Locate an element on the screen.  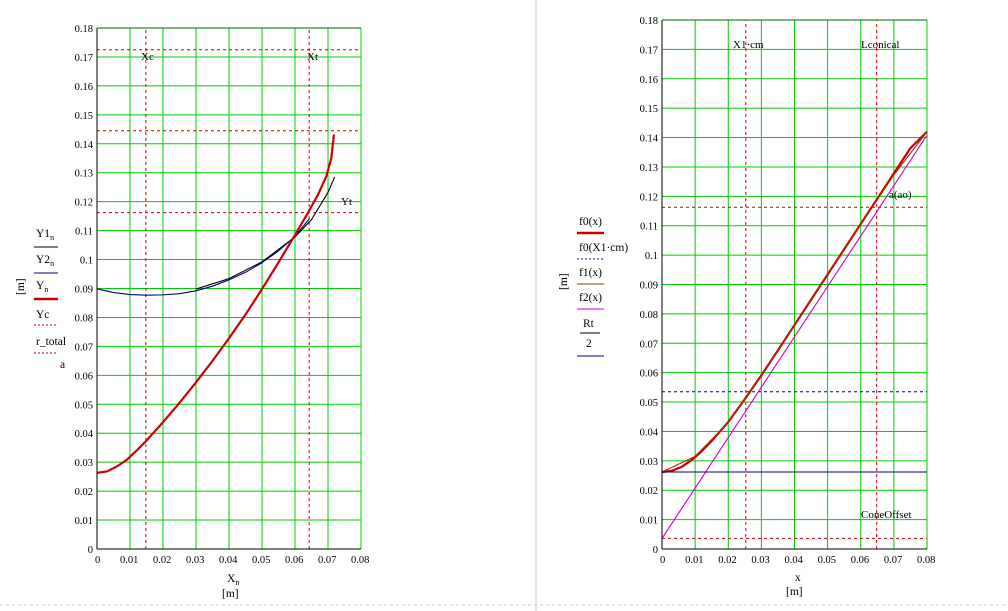
legend-f0-label: f0(x) is located at coordinates (590, 222).